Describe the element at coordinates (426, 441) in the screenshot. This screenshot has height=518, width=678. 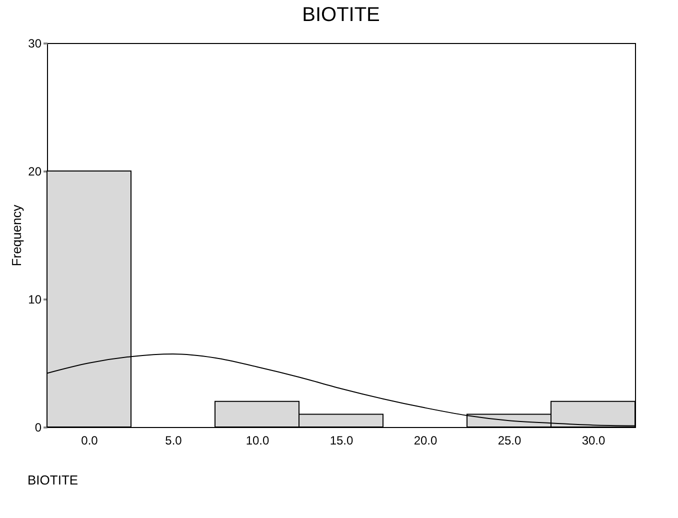
I see `x-tick-label: 20.0` at that location.